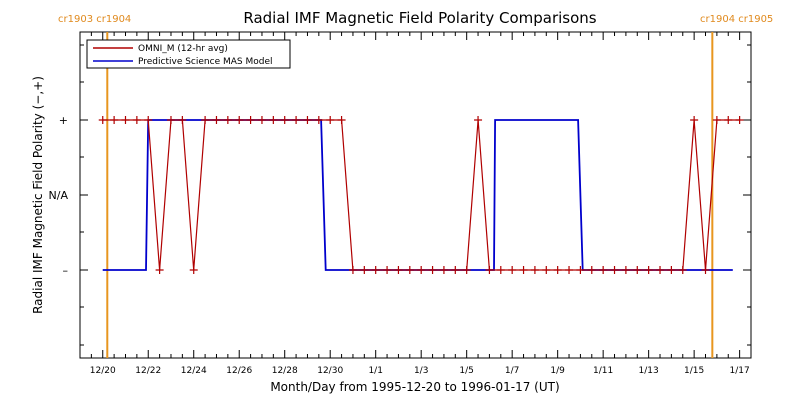 Image resolution: width=800 pixels, height=400 pixels. What do you see at coordinates (375, 371) in the screenshot?
I see `x-tick-label: 1/1` at bounding box center [375, 371].